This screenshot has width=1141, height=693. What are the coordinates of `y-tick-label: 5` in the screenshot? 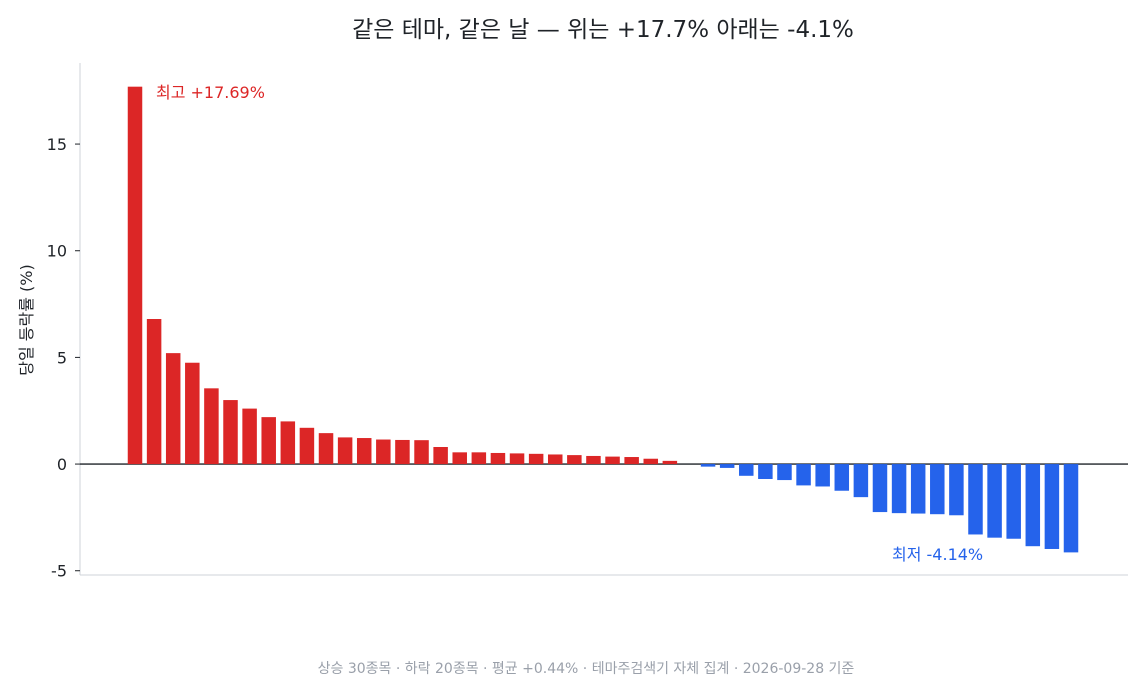 It's located at (62, 357).